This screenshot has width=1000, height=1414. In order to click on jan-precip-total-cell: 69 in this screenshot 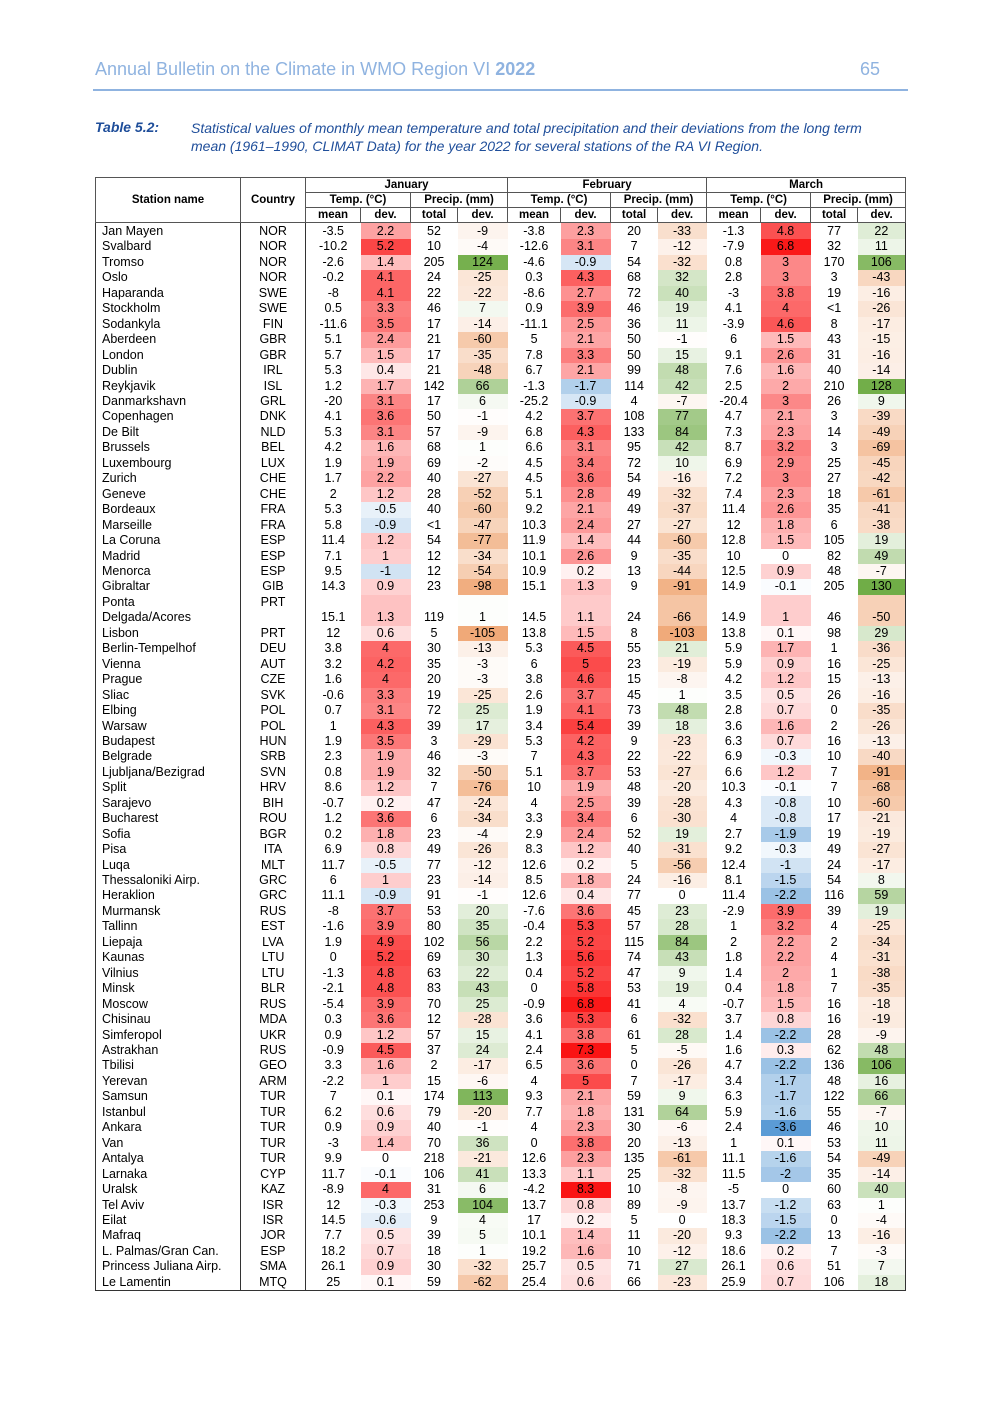, I will do `click(434, 957)`.